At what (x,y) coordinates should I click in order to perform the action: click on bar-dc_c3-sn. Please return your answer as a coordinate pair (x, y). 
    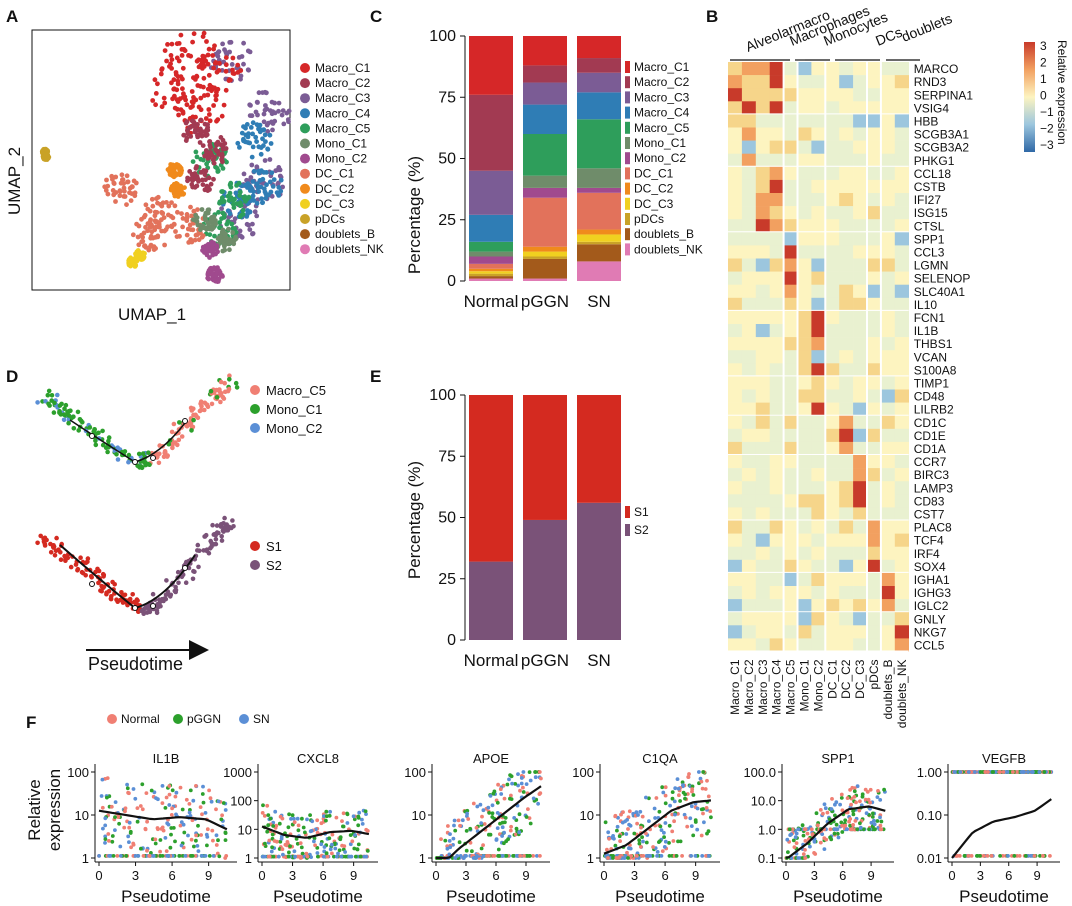
    Looking at the image, I should click on (599, 238).